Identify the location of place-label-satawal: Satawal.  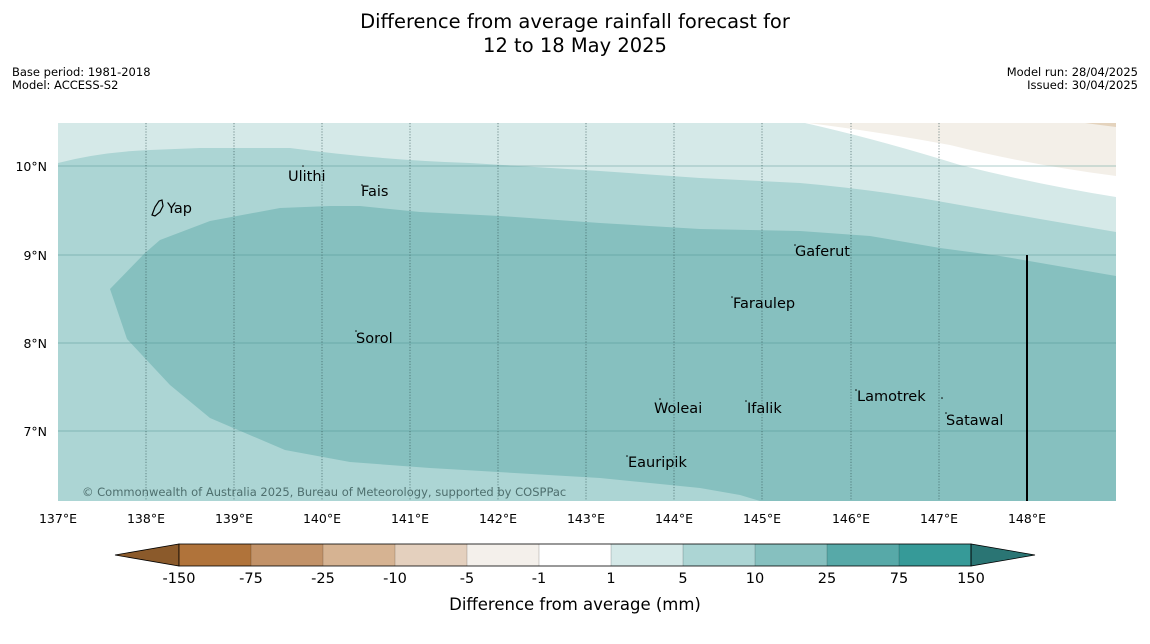
(974, 421).